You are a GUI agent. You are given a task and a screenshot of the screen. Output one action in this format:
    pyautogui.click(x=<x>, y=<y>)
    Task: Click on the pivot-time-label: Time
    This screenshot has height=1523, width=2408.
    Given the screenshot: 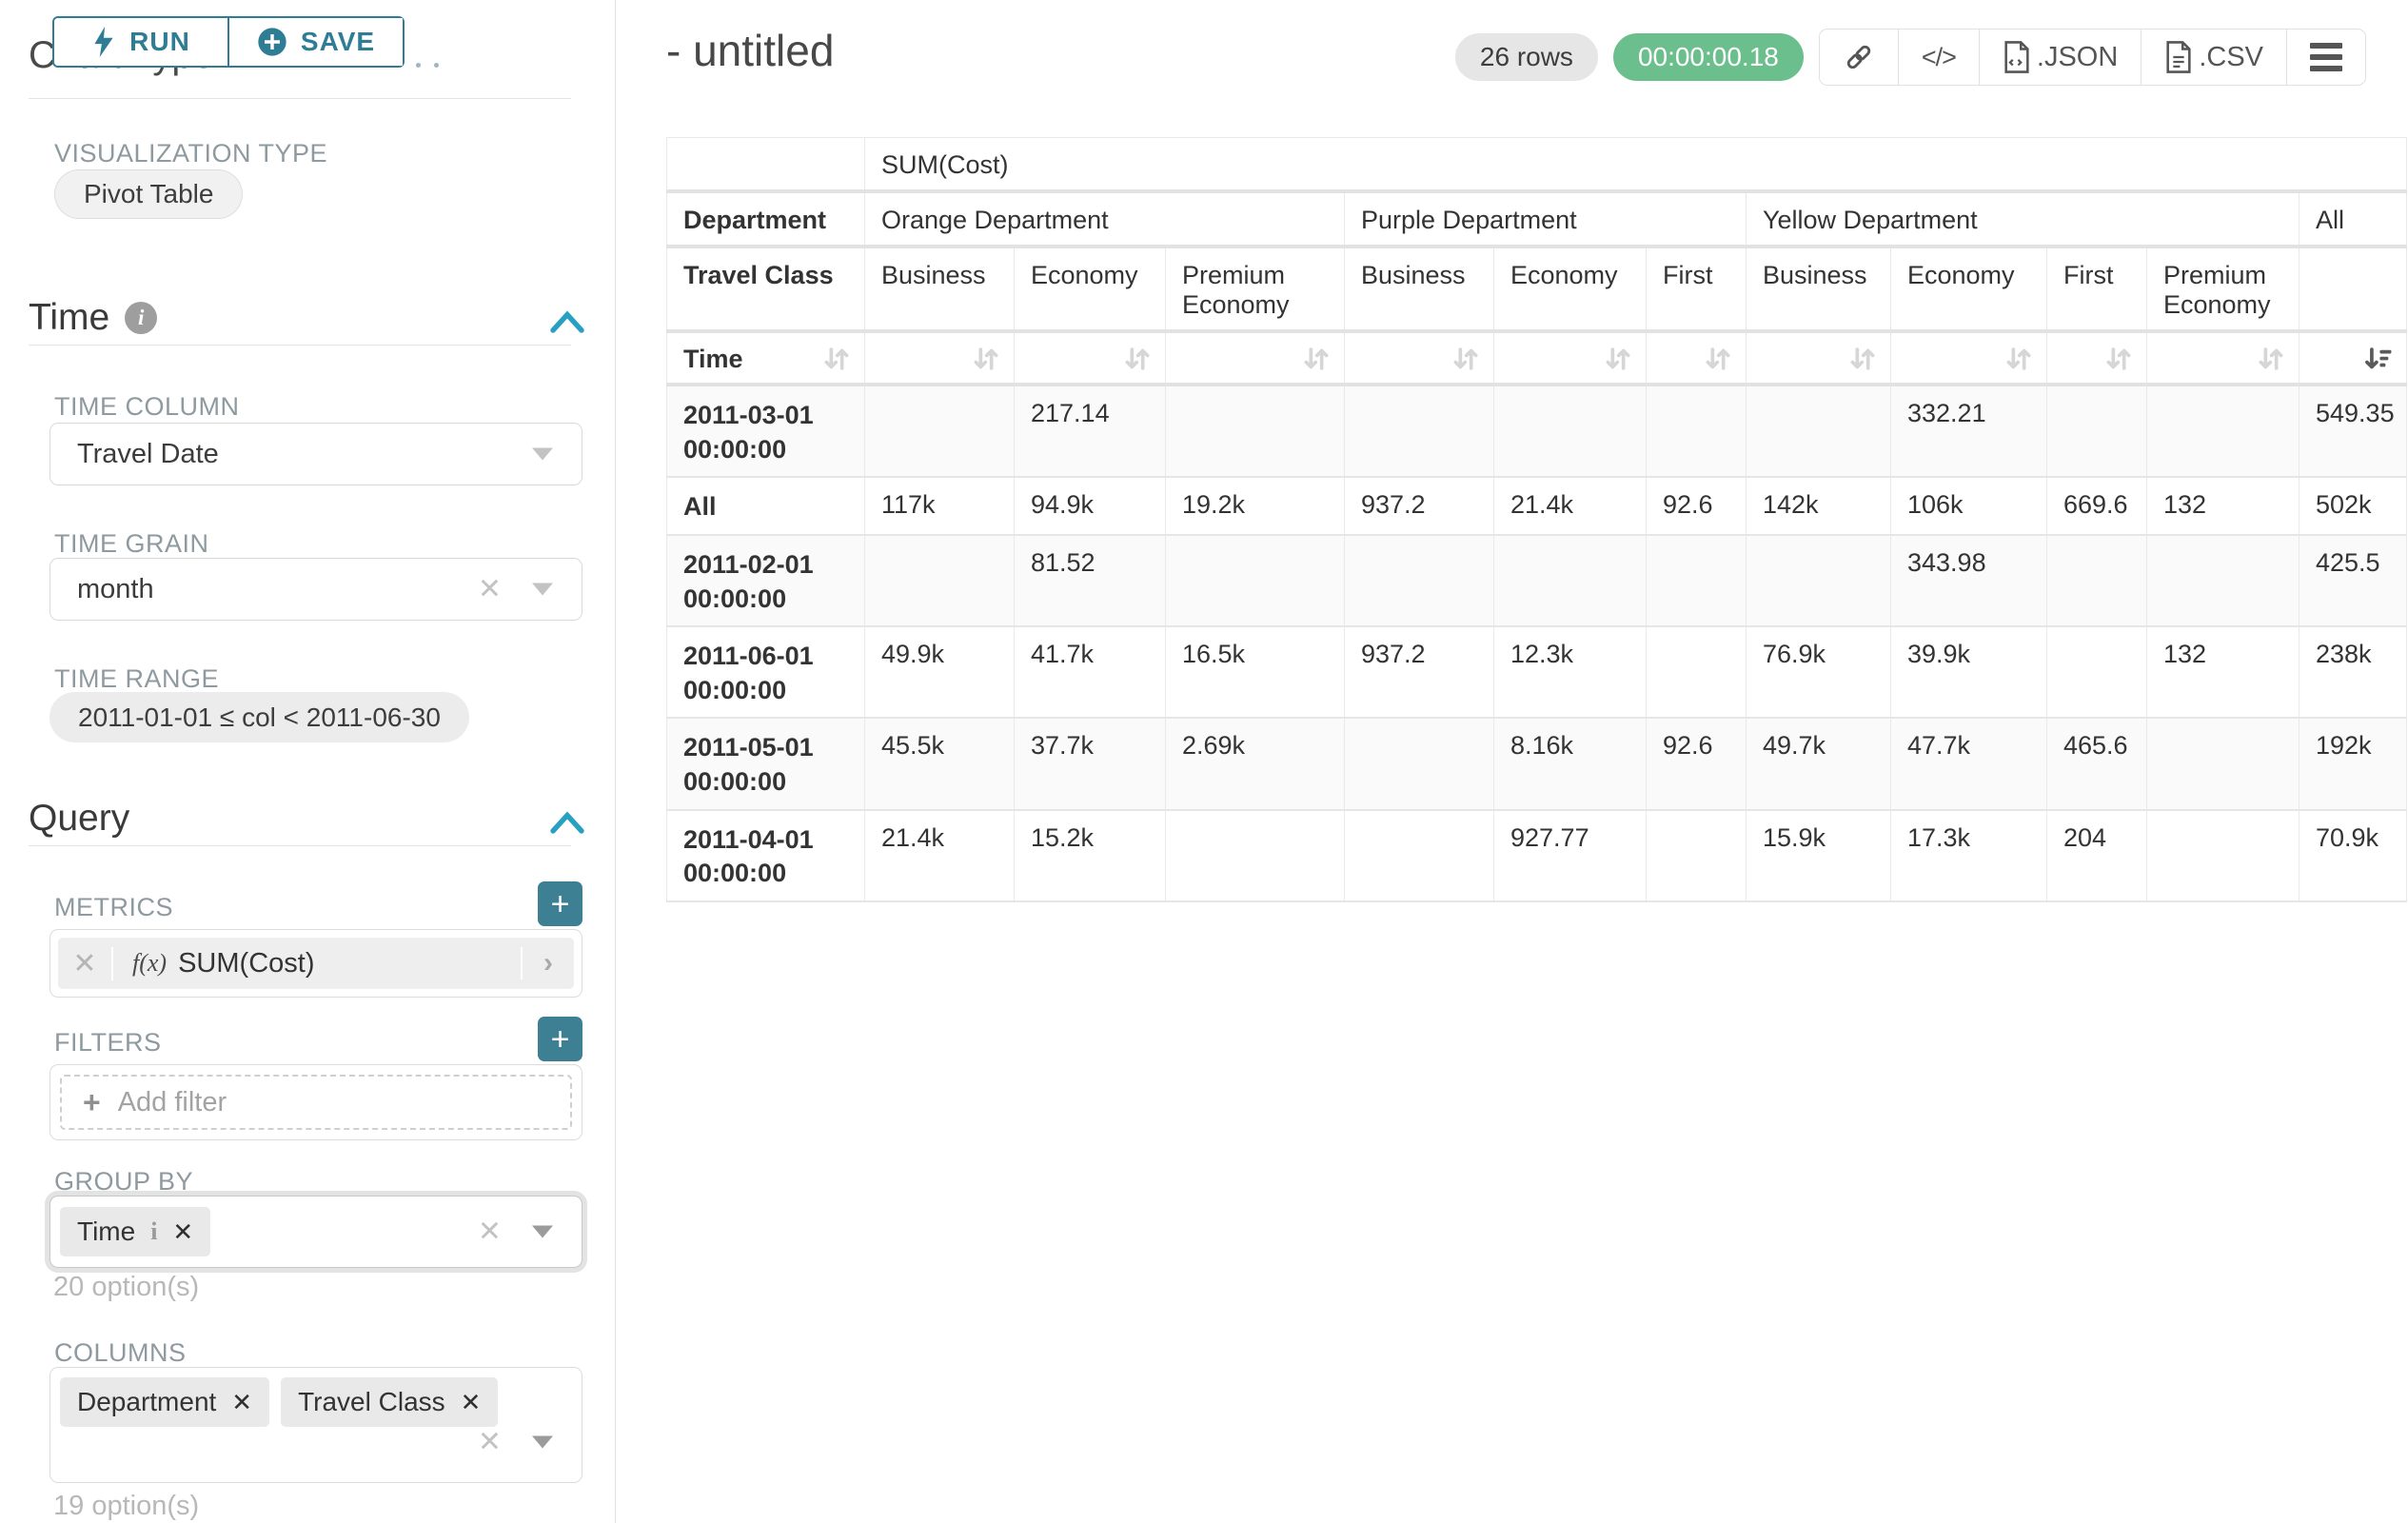 What is the action you would take?
    pyautogui.click(x=713, y=359)
    